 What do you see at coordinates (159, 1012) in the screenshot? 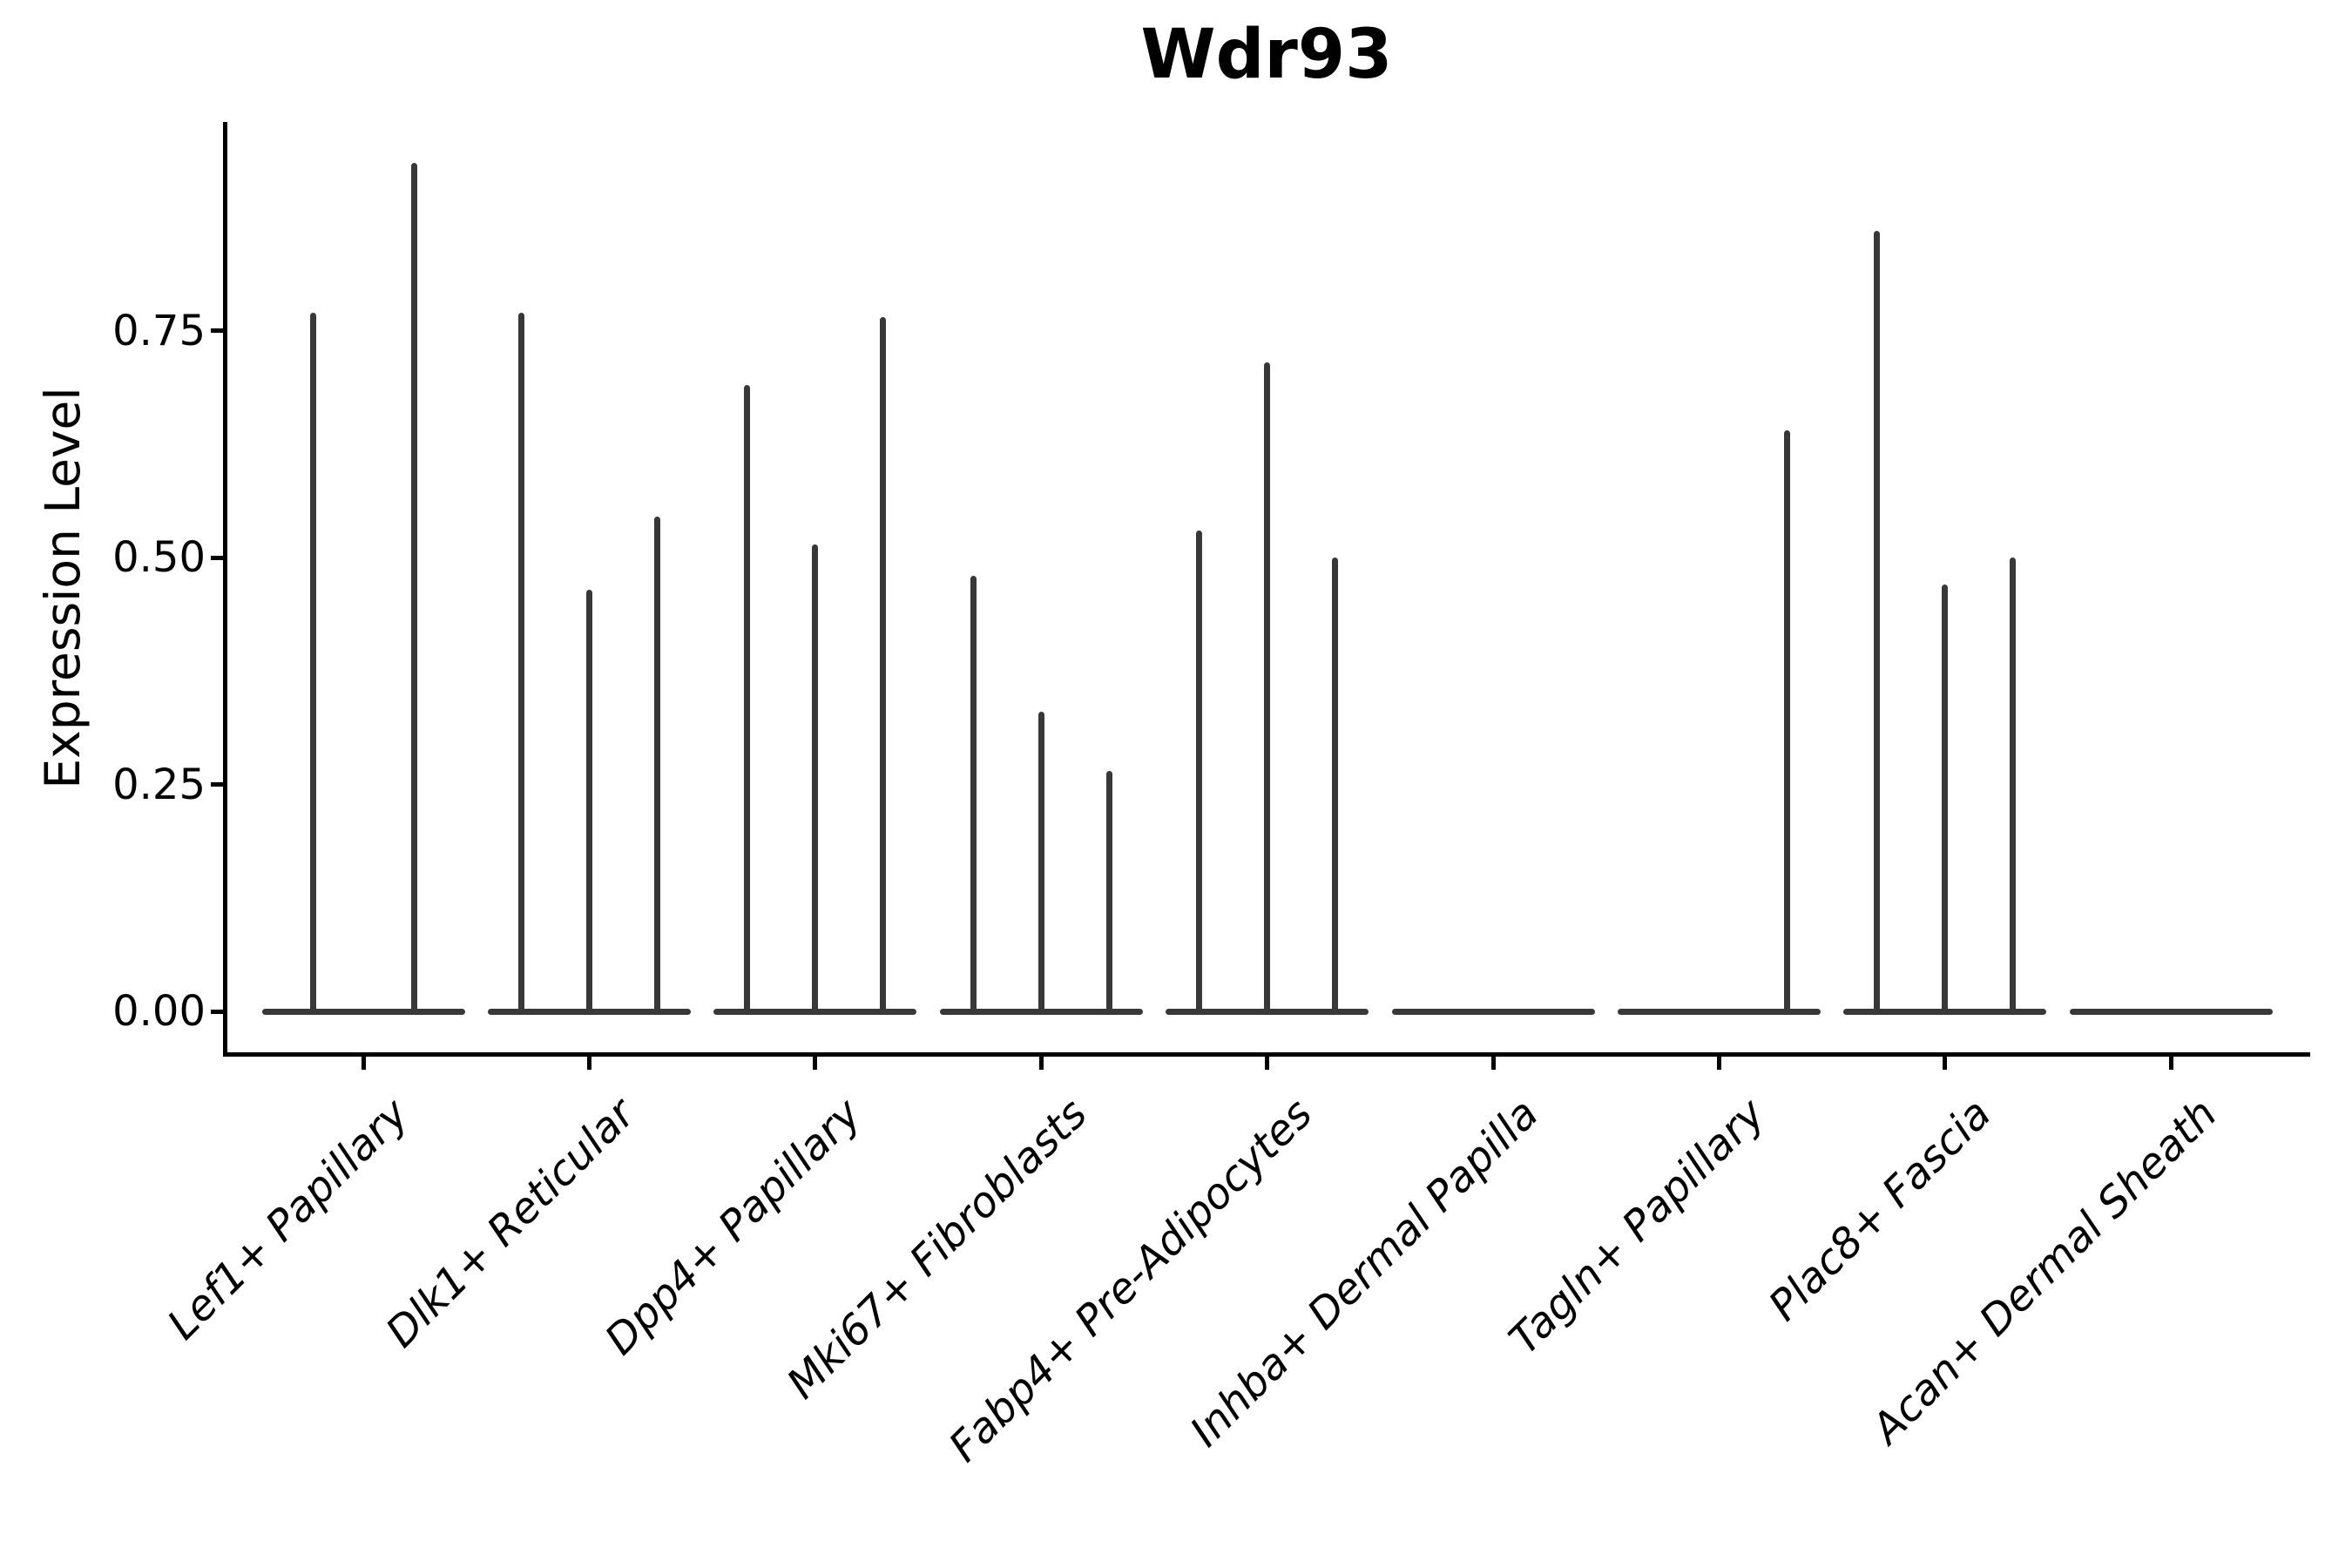
I see `y-tick-label: 0.00` at bounding box center [159, 1012].